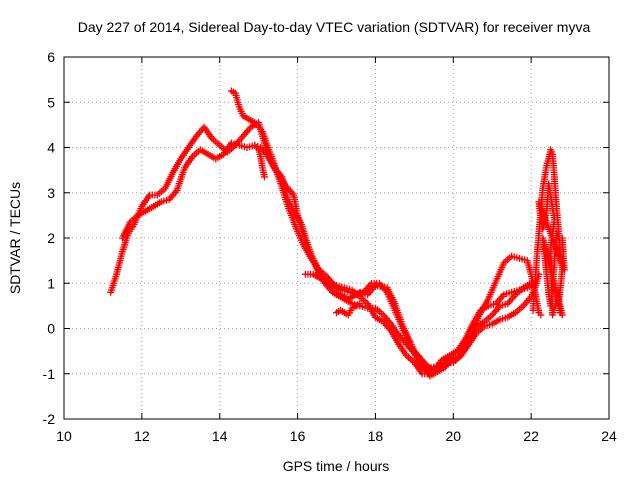 Image resolution: width=640 pixels, height=480 pixels. I want to click on x-axis-label: GPS time / hours, so click(336, 466).